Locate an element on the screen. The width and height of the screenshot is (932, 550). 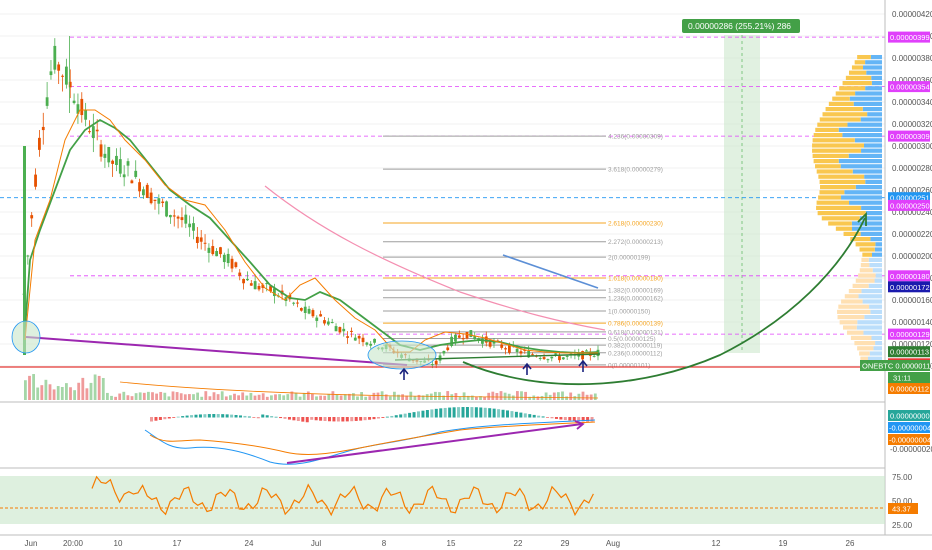
price-tag-label: 0.00000251 is located at coordinates (910, 198).